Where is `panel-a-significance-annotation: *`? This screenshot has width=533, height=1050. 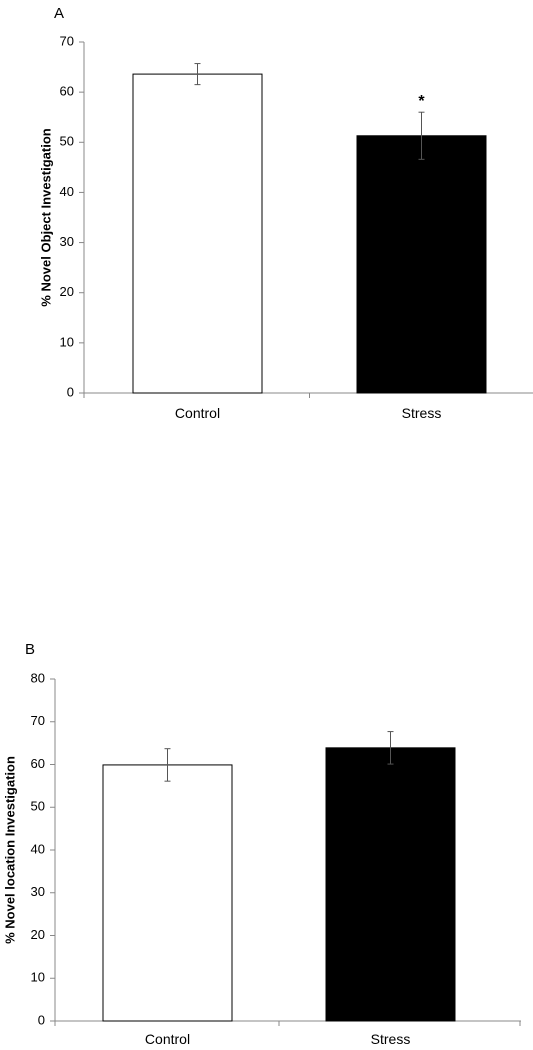 panel-a-significance-annotation: * is located at coordinates (421, 101).